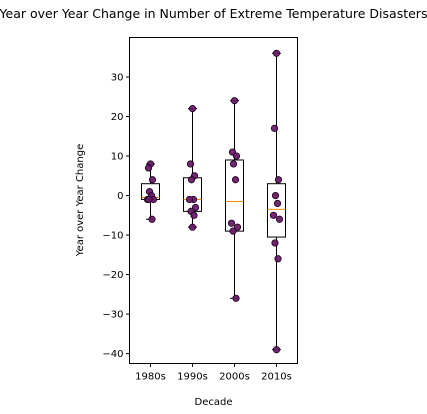  I want to click on y-tick-label: 10, so click(117, 157).